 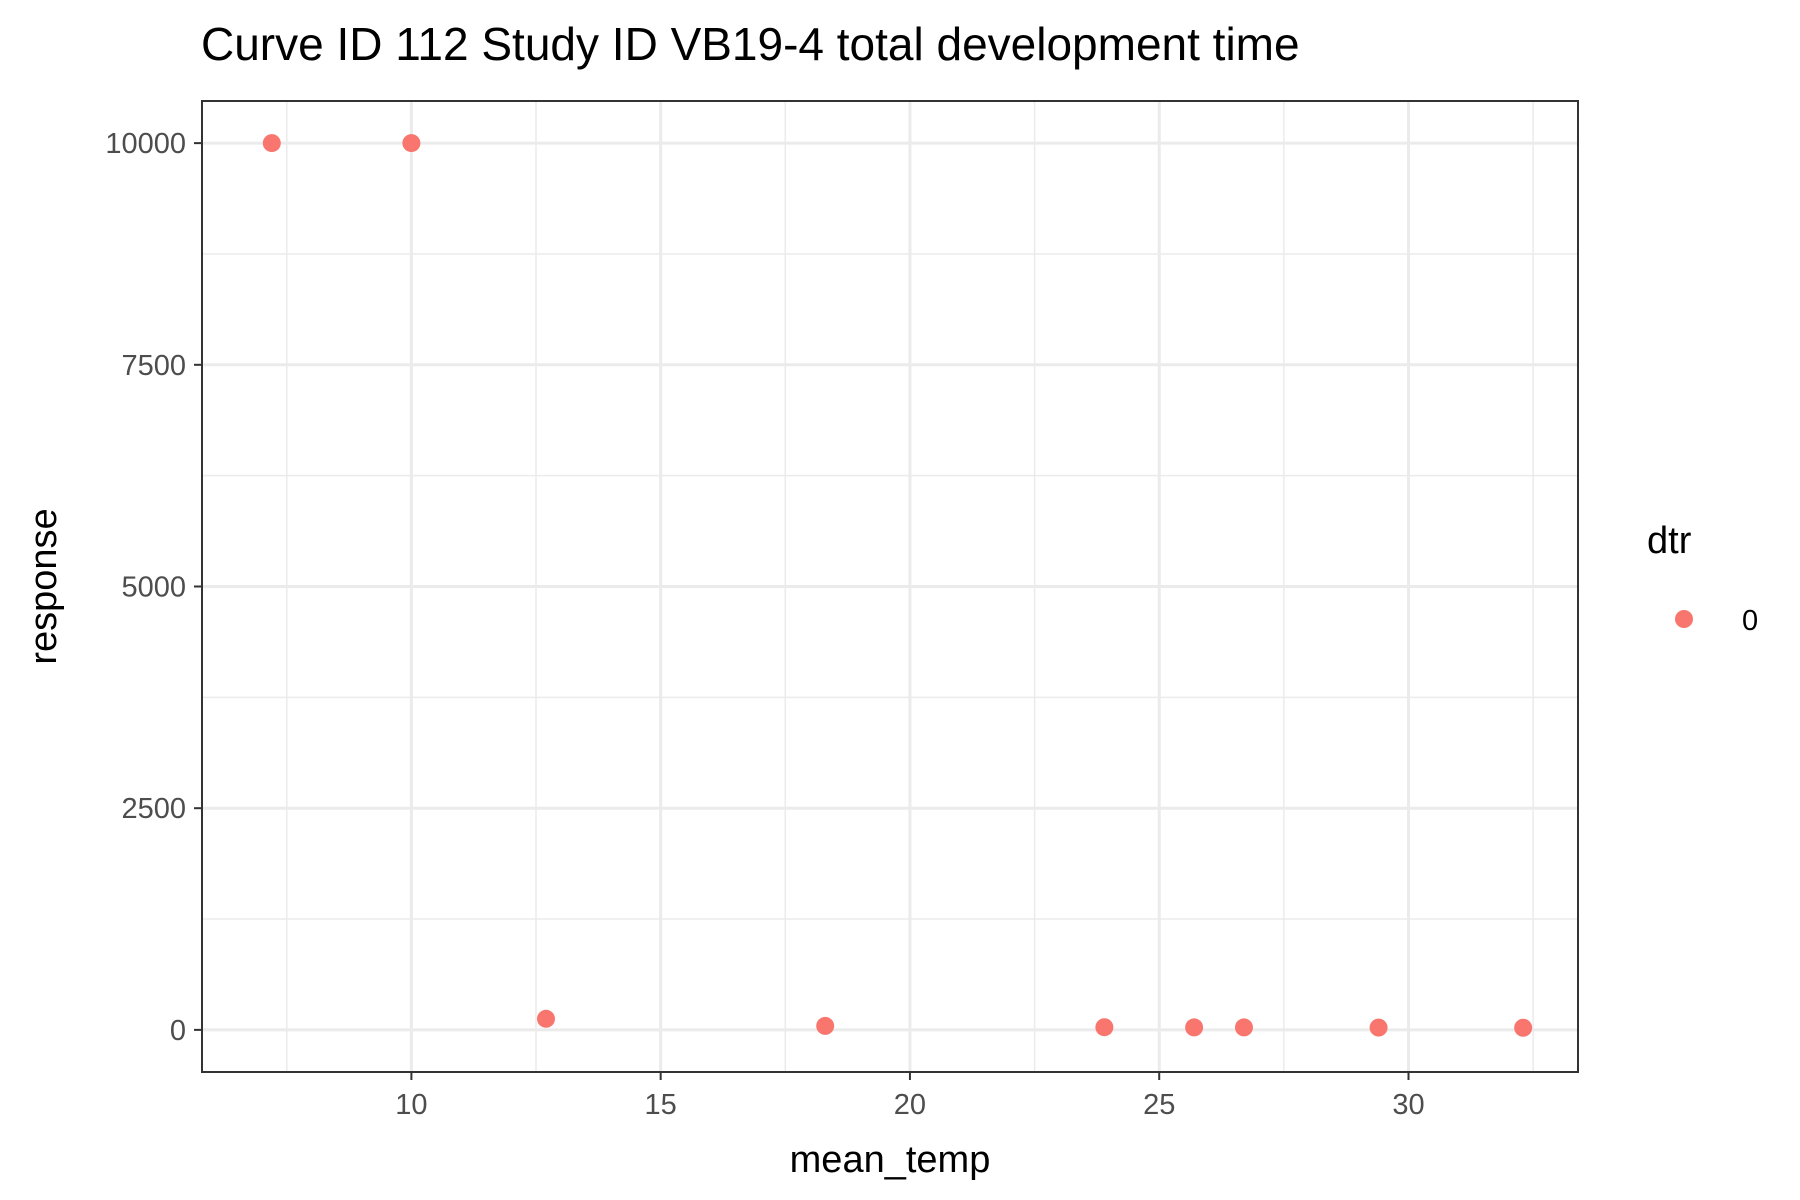 I want to click on y-tick-label: 7500, so click(x=153, y=366).